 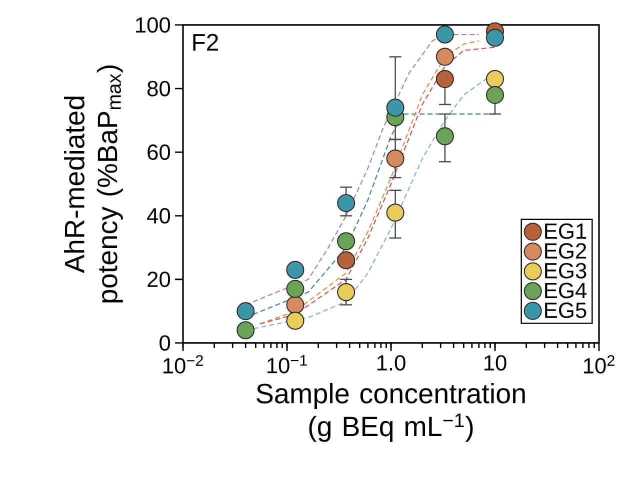 What do you see at coordinates (565, 251) in the screenshot?
I see `legend-label: EG2` at bounding box center [565, 251].